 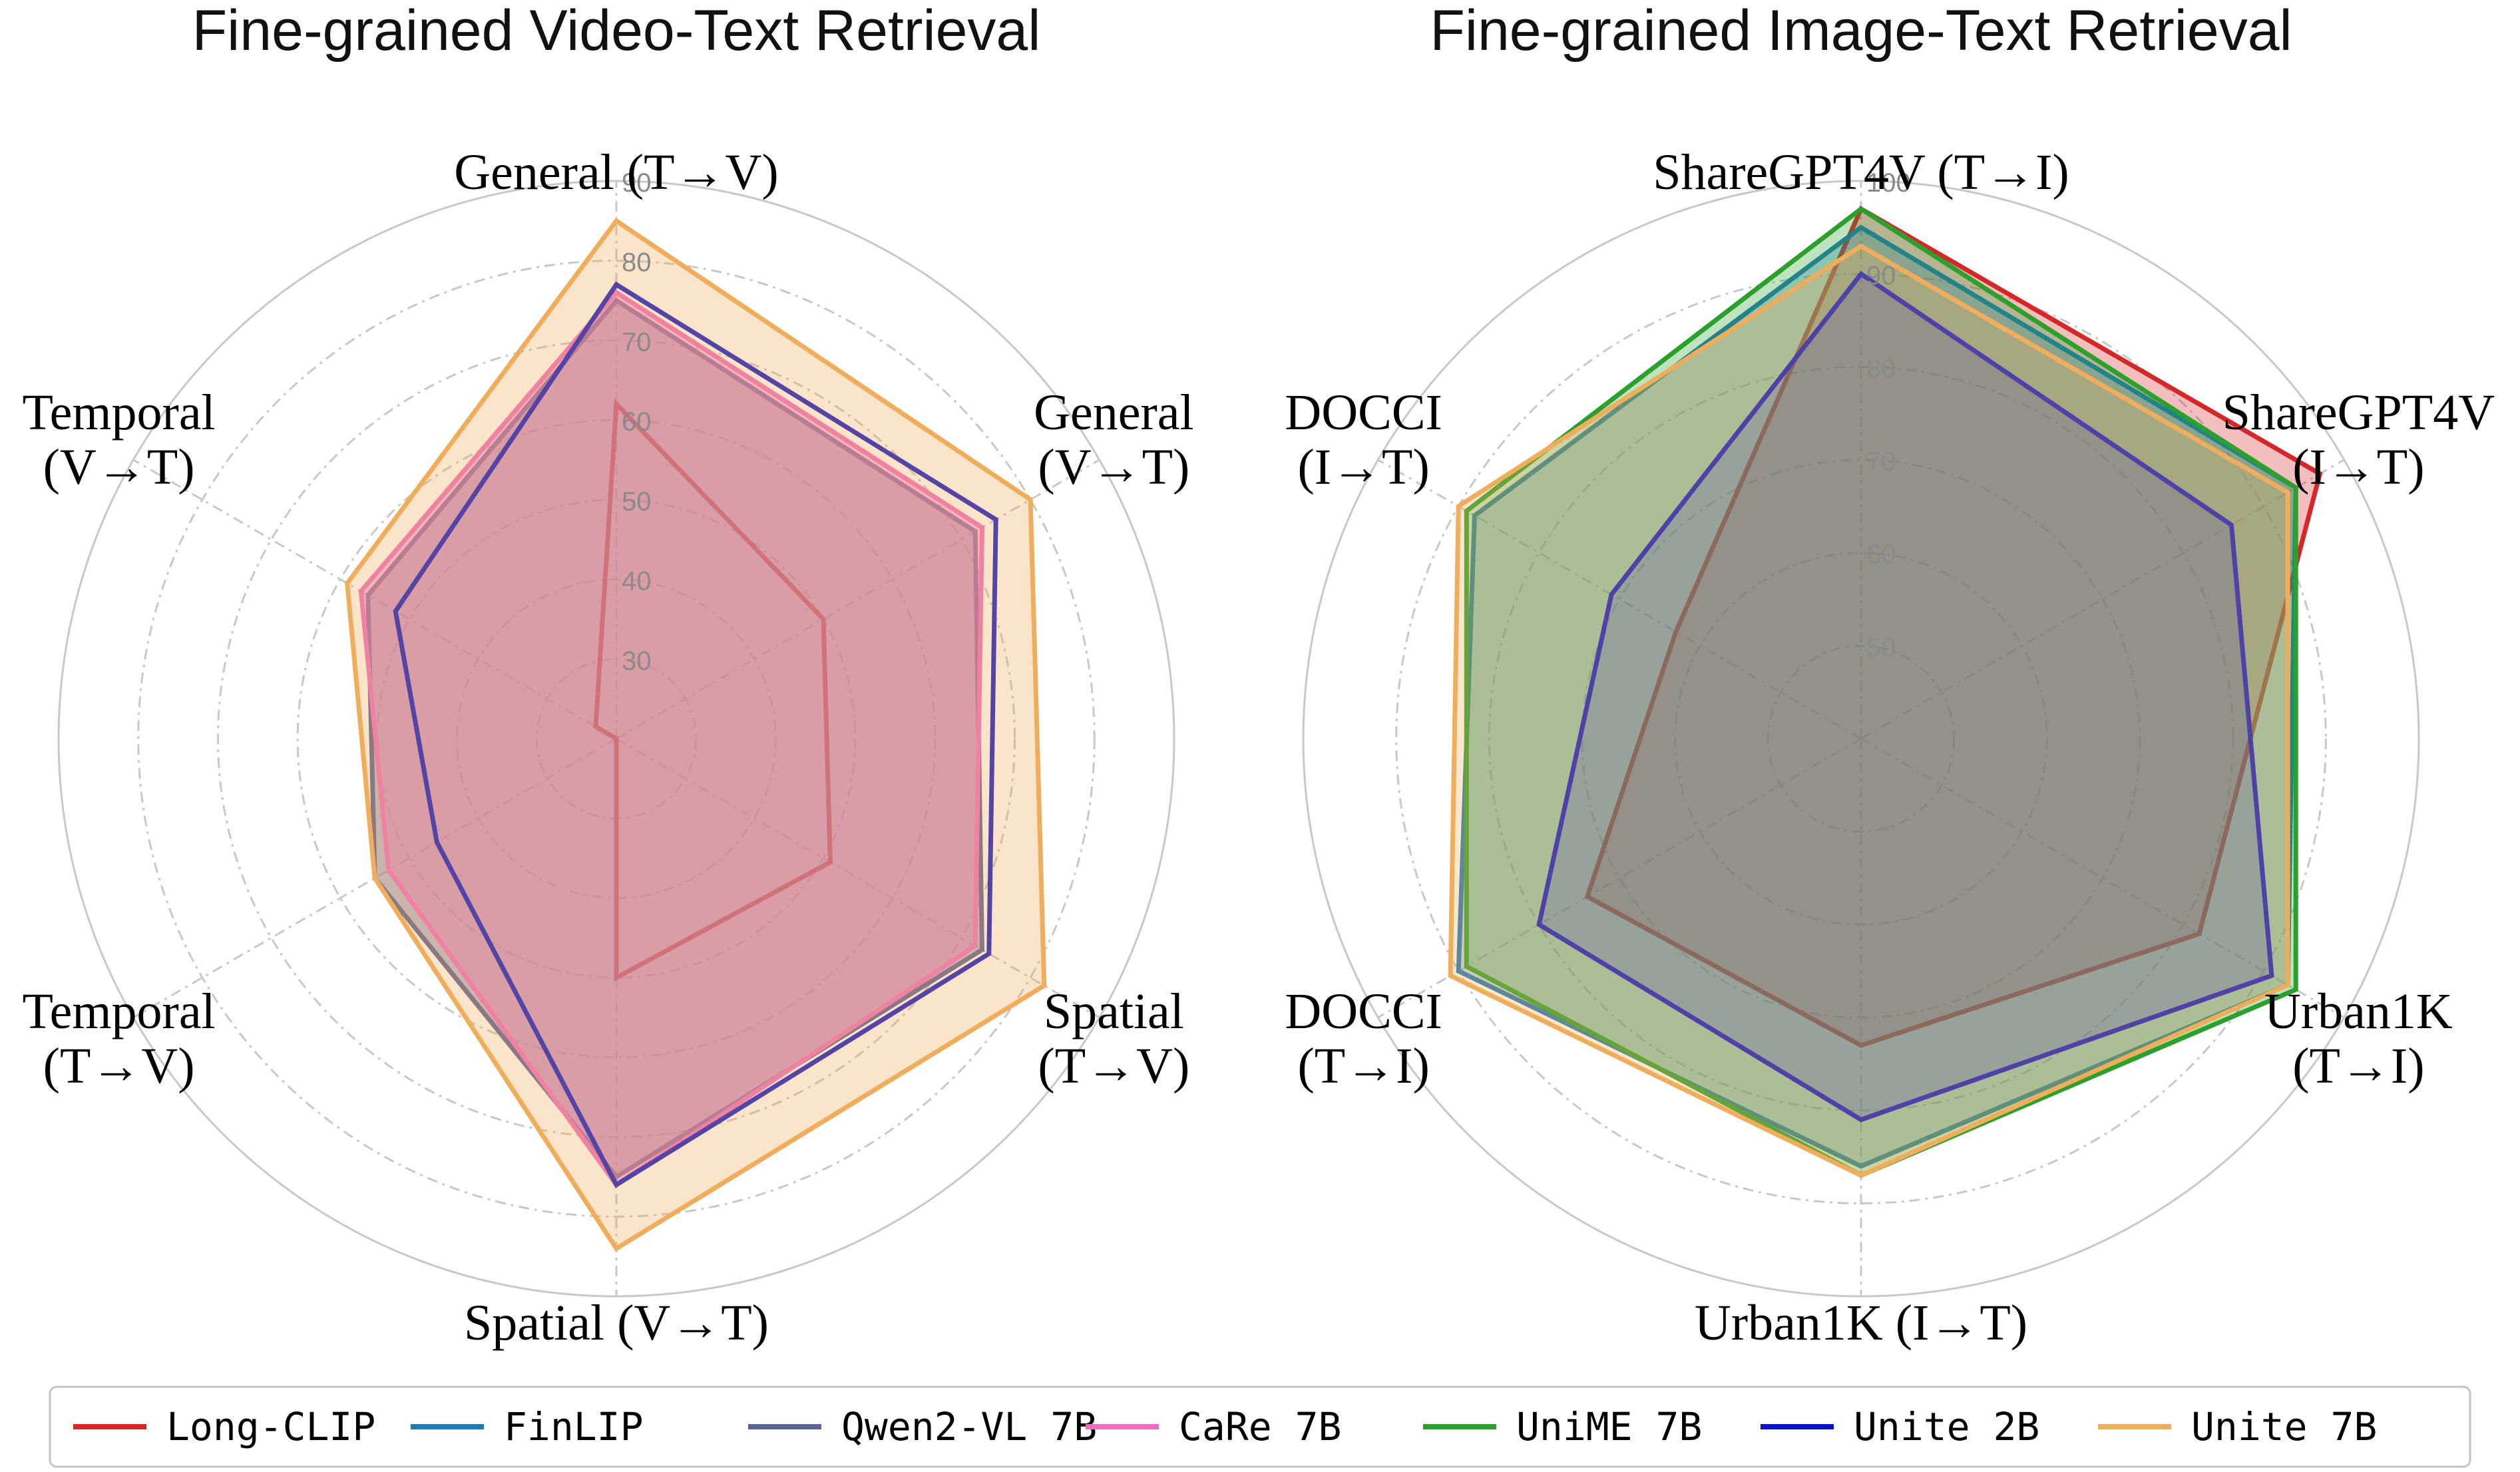 I want to click on axis-label: Urban1K (T→I), so click(x=2358, y=1039).